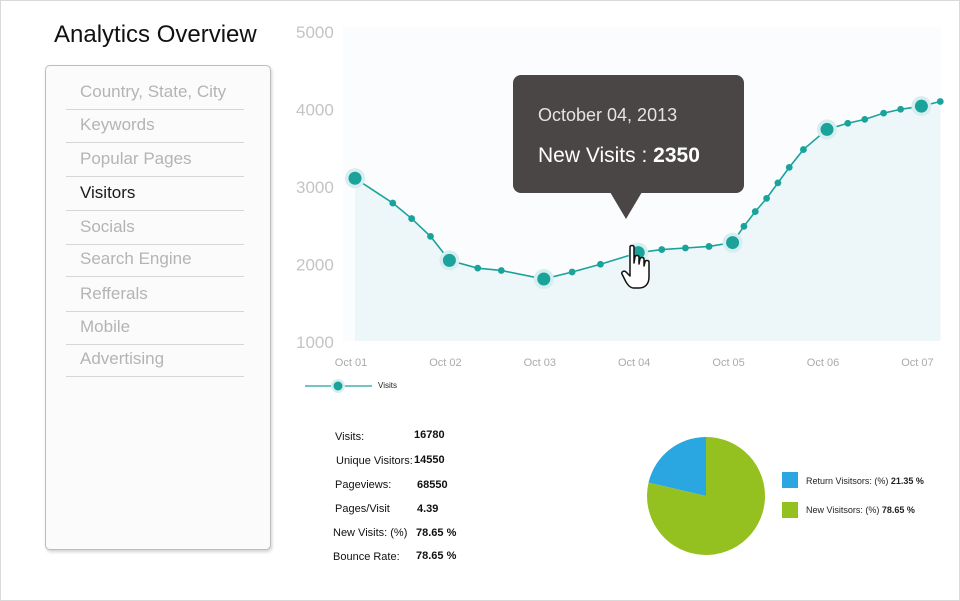 This screenshot has width=960, height=601. I want to click on pie-slice-return, so click(677, 466).